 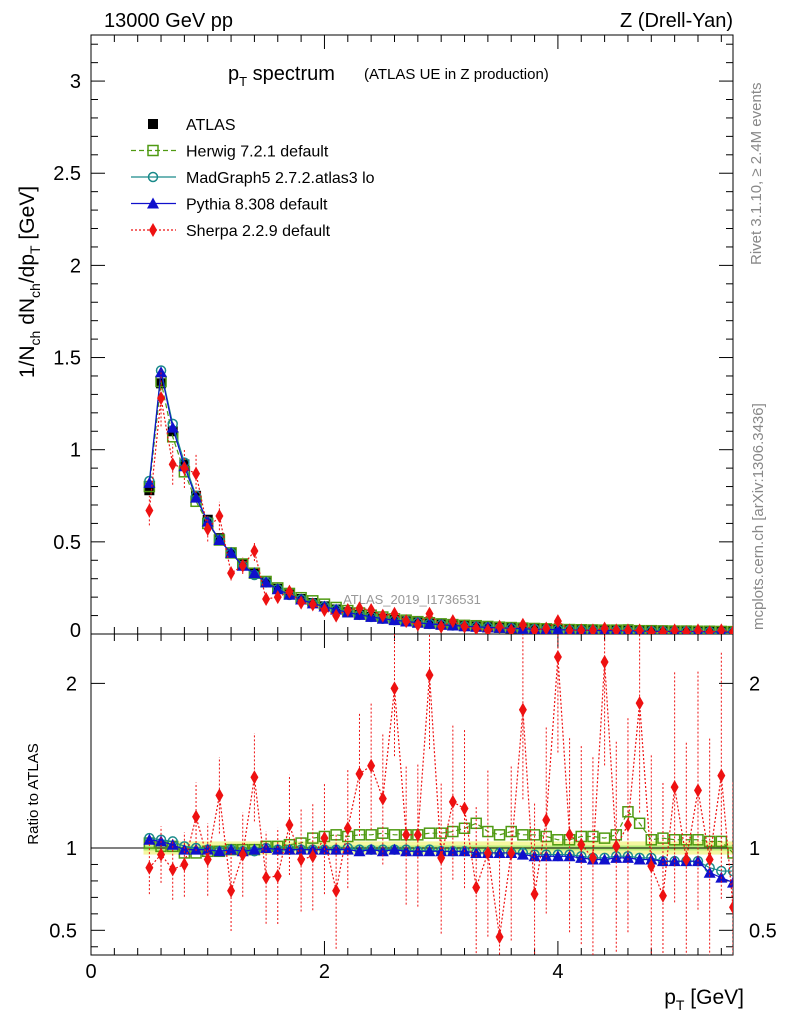 I want to click on xlabel-a-sub: T, so click(x=680, y=1005).